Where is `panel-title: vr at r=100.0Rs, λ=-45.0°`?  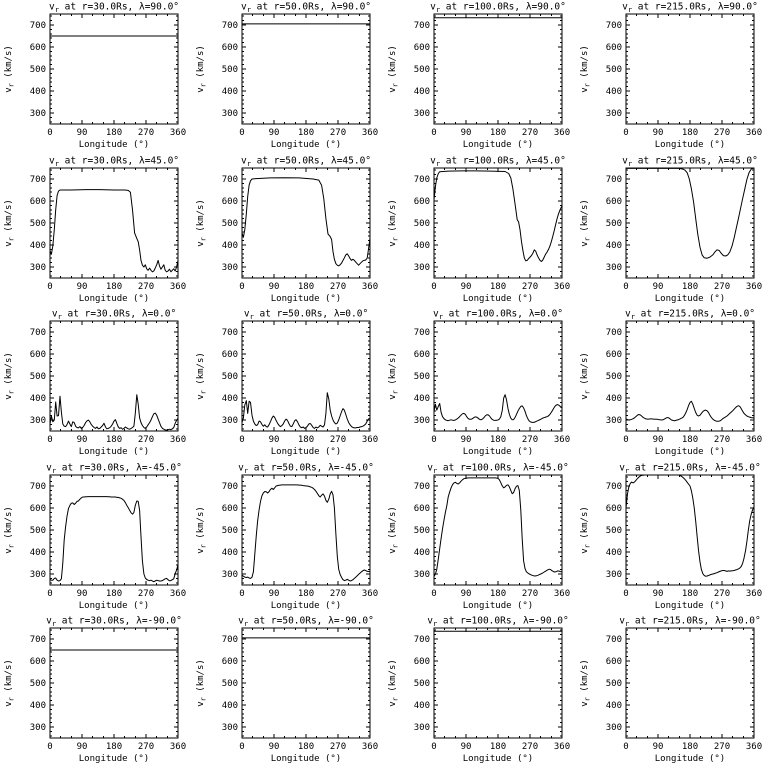 panel-title: vr at r=100.0Rs, λ=-45.0° is located at coordinates (498, 469).